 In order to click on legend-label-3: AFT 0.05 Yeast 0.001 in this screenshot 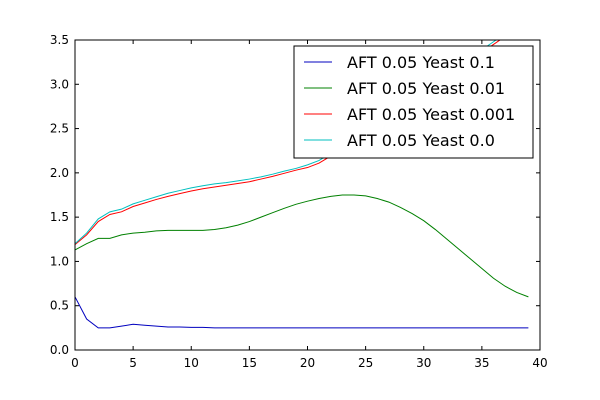, I will do `click(431, 114)`.